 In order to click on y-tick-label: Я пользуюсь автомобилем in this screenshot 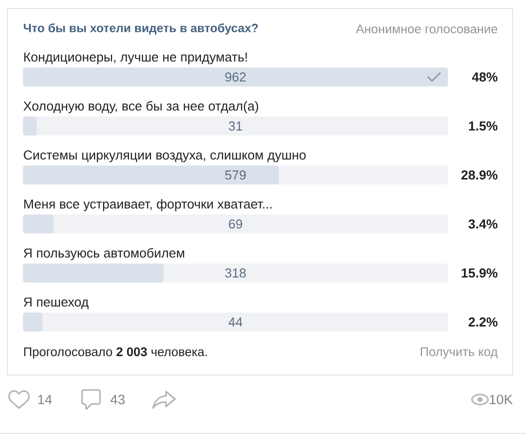, I will do `click(104, 254)`.